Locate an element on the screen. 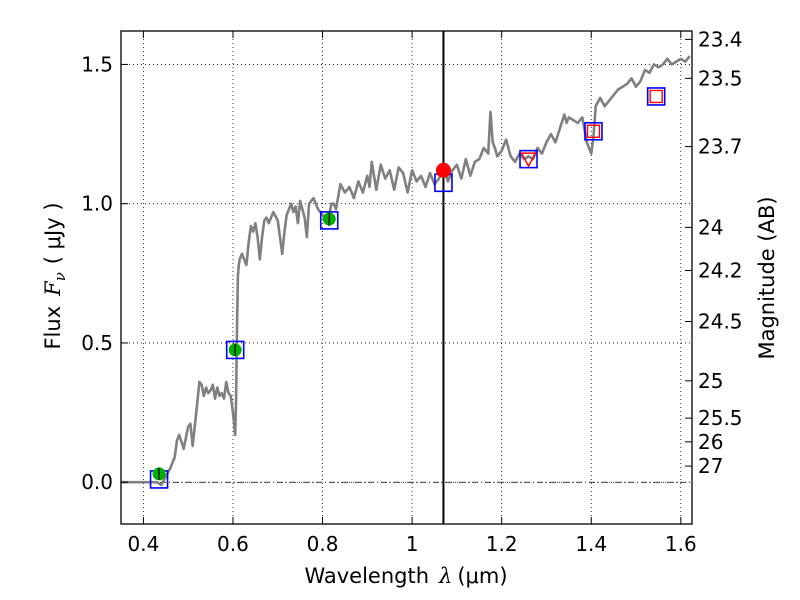  y-axis-symbol: F is located at coordinates (53, 288).